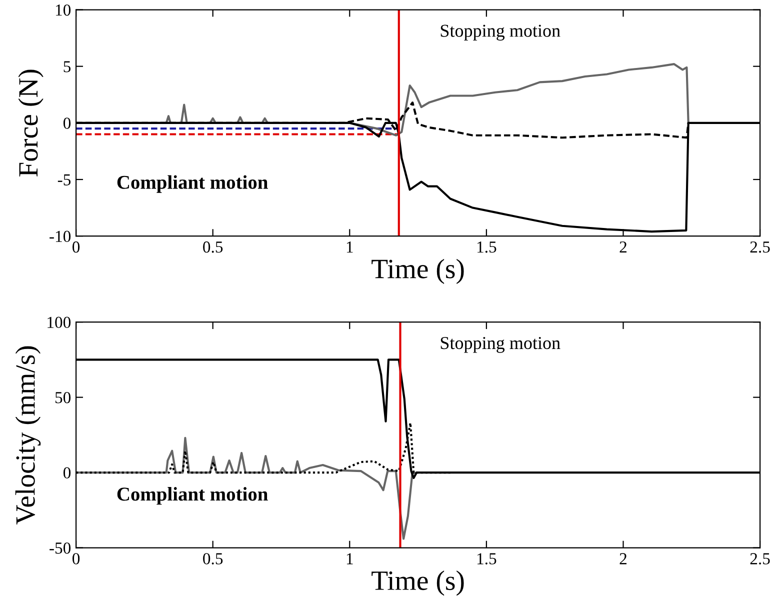 This screenshot has width=772, height=610. What do you see at coordinates (59, 322) in the screenshot?
I see `y-tick-label: 100` at bounding box center [59, 322].